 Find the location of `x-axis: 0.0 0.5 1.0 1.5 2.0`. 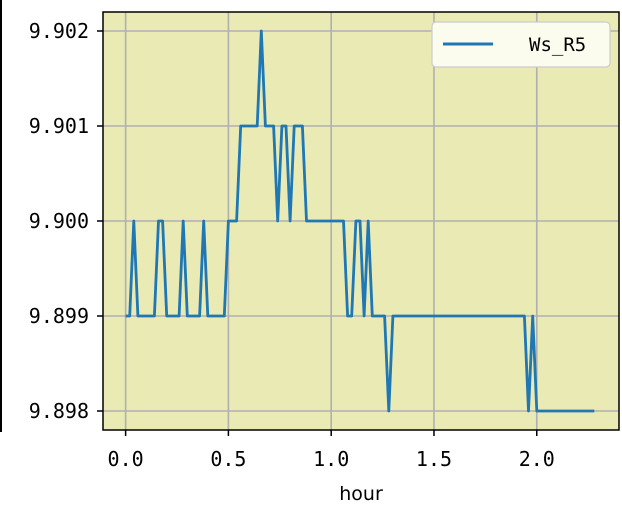

x-axis: 0.0 0.5 1.0 1.5 2.0 is located at coordinates (331, 450).